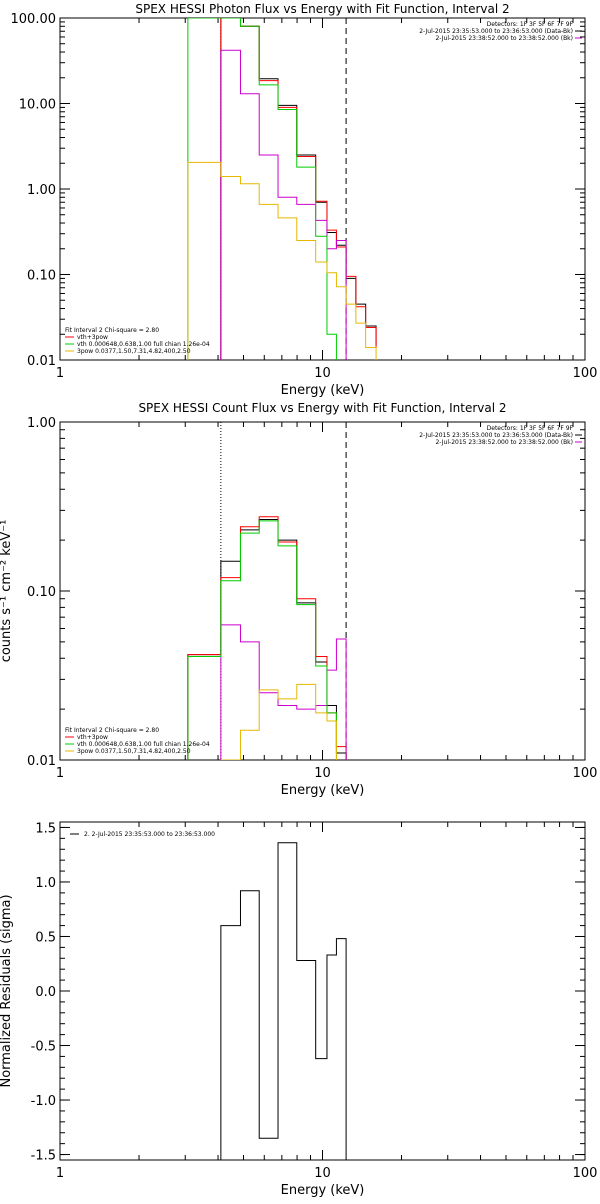 The image size is (600, 1204). I want to click on y-tick-label: 1.0, so click(45, 883).